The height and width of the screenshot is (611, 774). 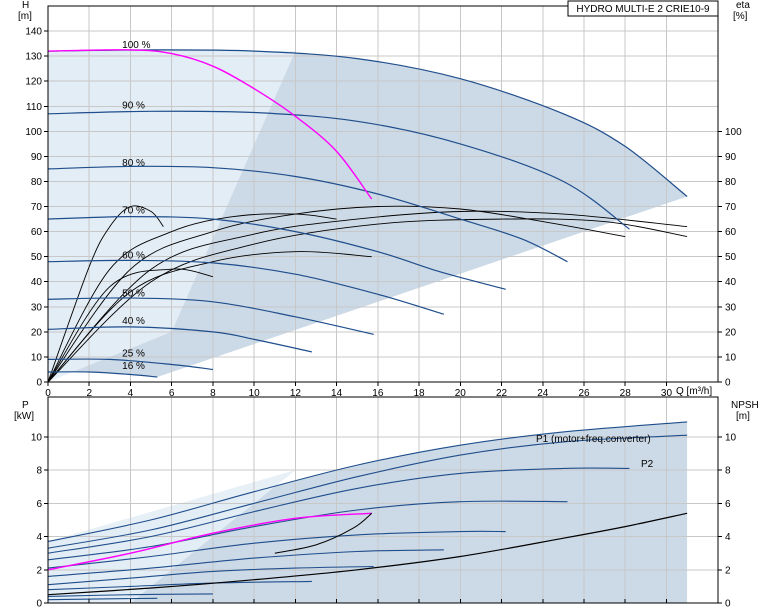 What do you see at coordinates (133, 105) in the screenshot?
I see `speed-label: 90 %` at bounding box center [133, 105].